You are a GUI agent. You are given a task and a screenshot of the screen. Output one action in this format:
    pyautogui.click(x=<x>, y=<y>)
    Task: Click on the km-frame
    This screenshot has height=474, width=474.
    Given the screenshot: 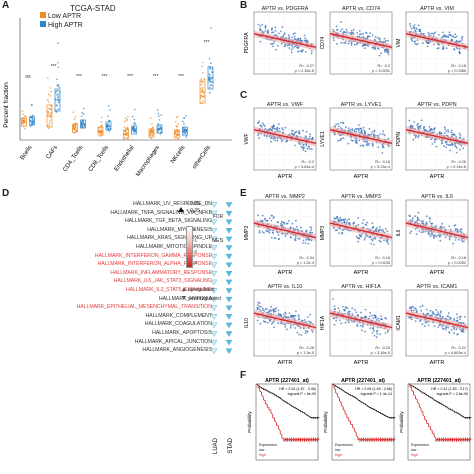 What is the action you would take?
    pyautogui.click(x=439, y=422)
    